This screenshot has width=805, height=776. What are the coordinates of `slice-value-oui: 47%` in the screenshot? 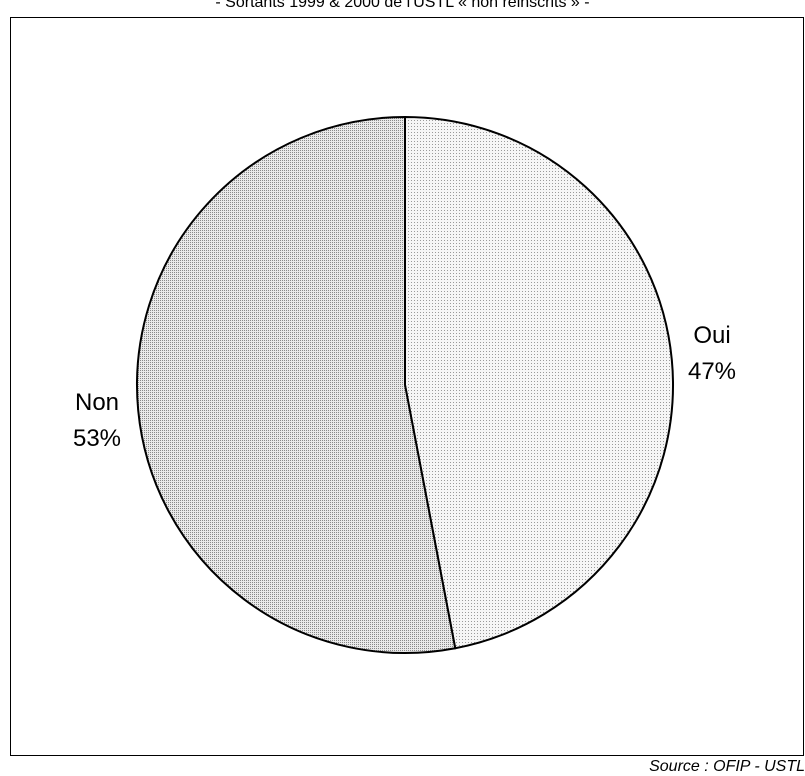 It's located at (712, 371).